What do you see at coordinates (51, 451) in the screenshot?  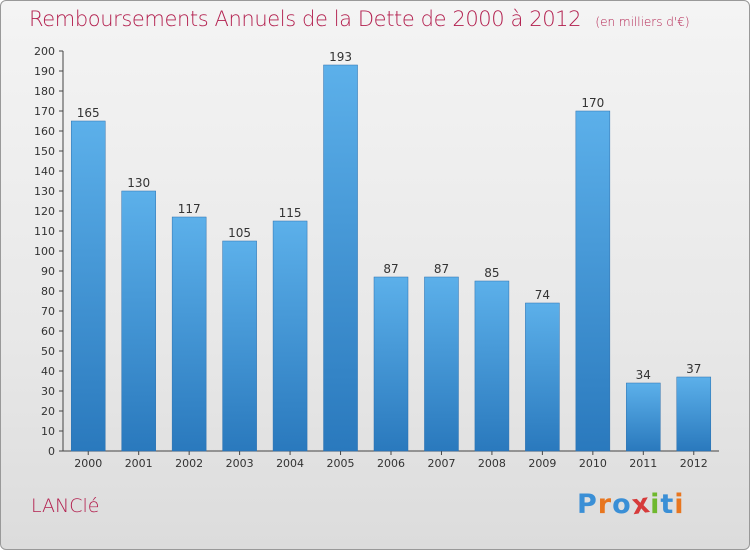 I see `y-tick-label: 0` at bounding box center [51, 451].